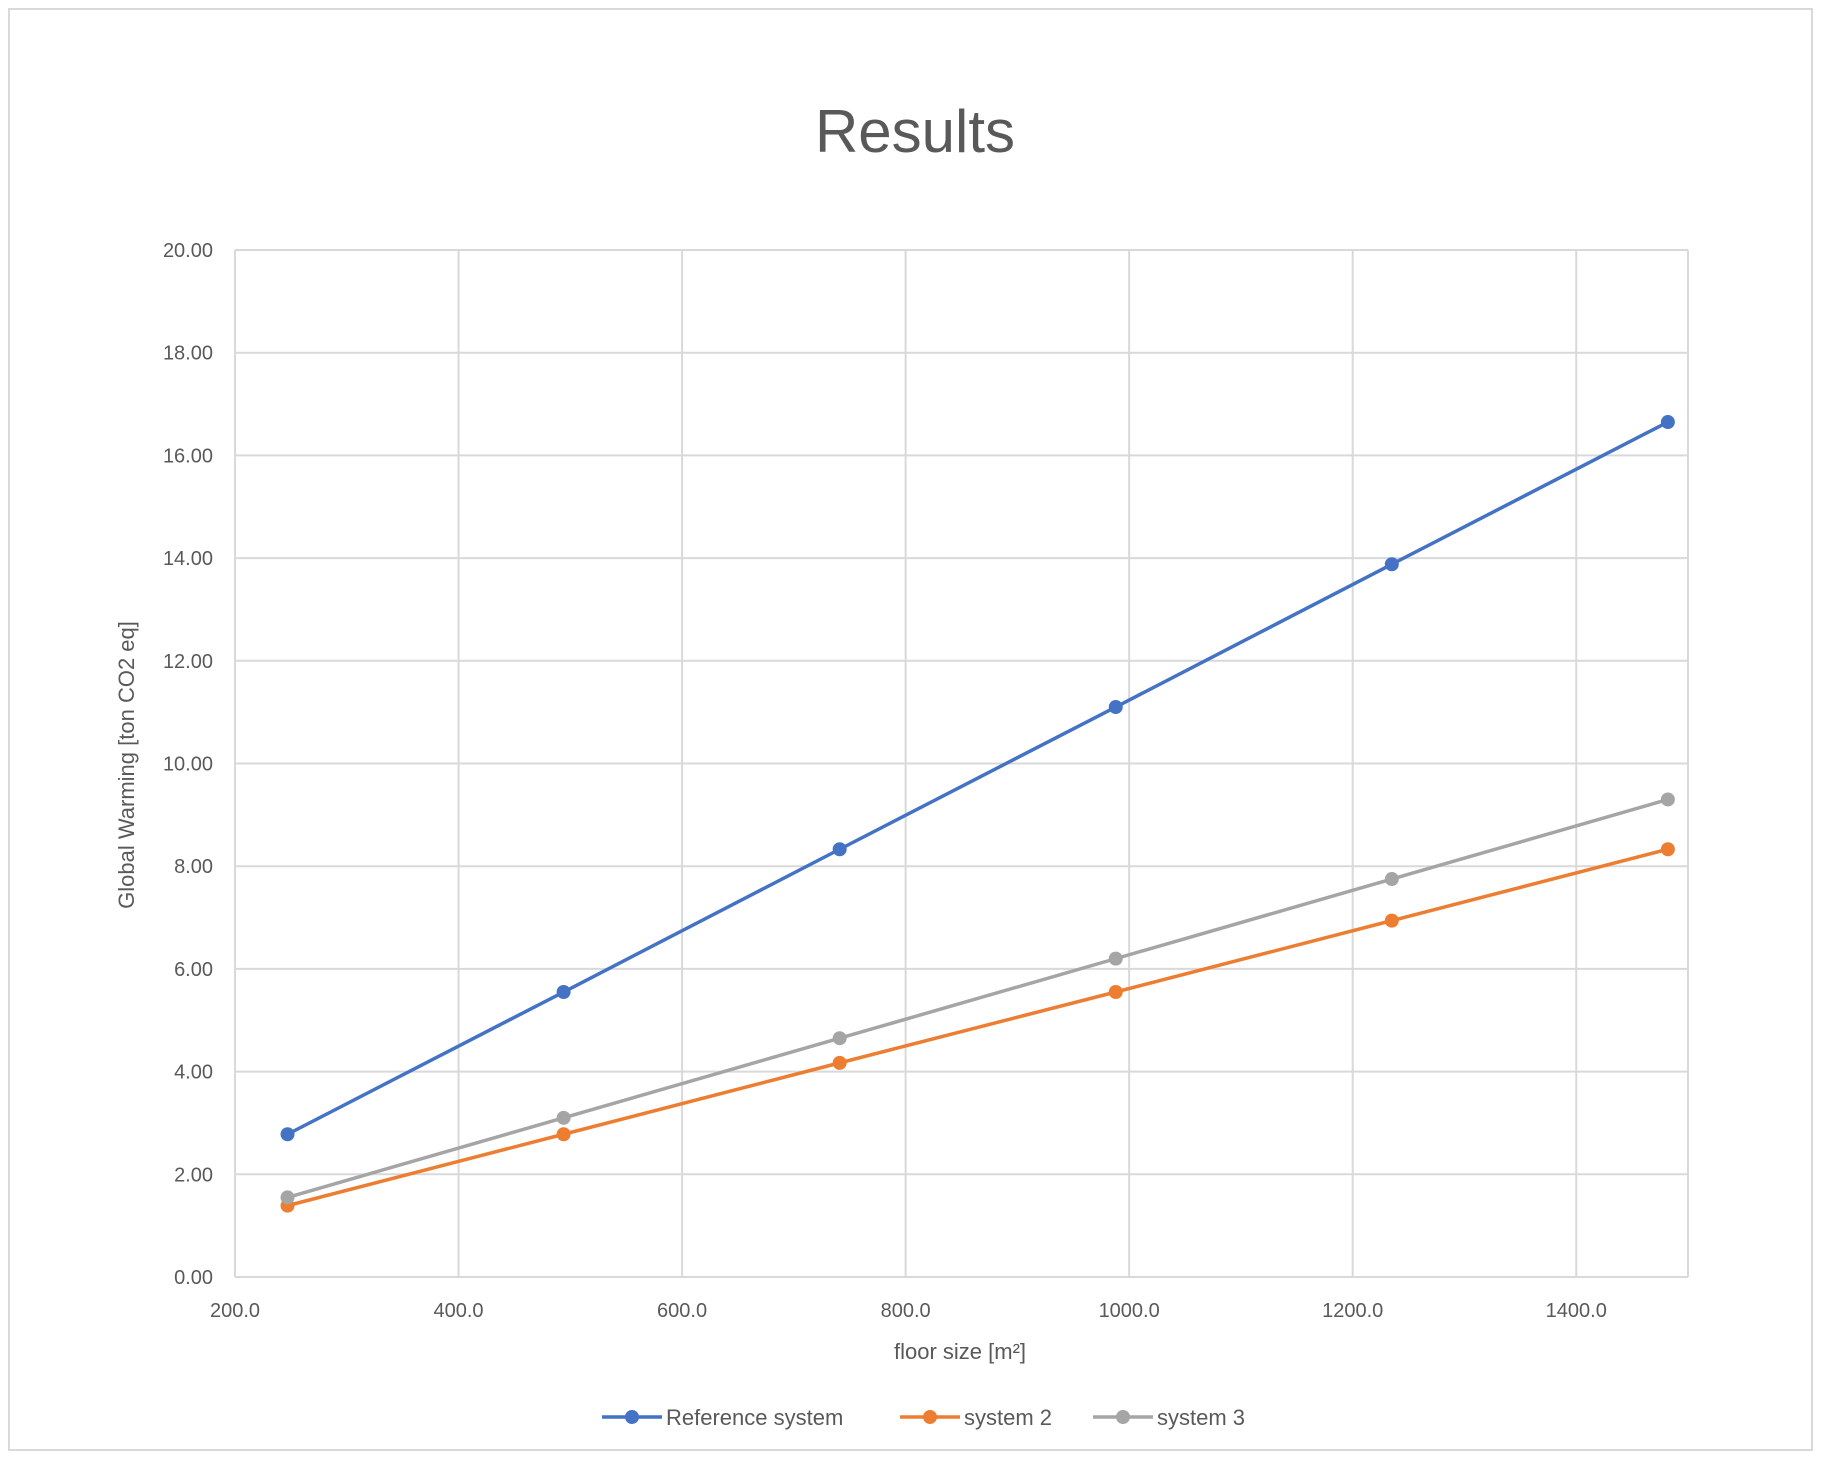 This screenshot has width=1823, height=1461. I want to click on legend: Reference system system 2 system 3, so click(923, 1417).